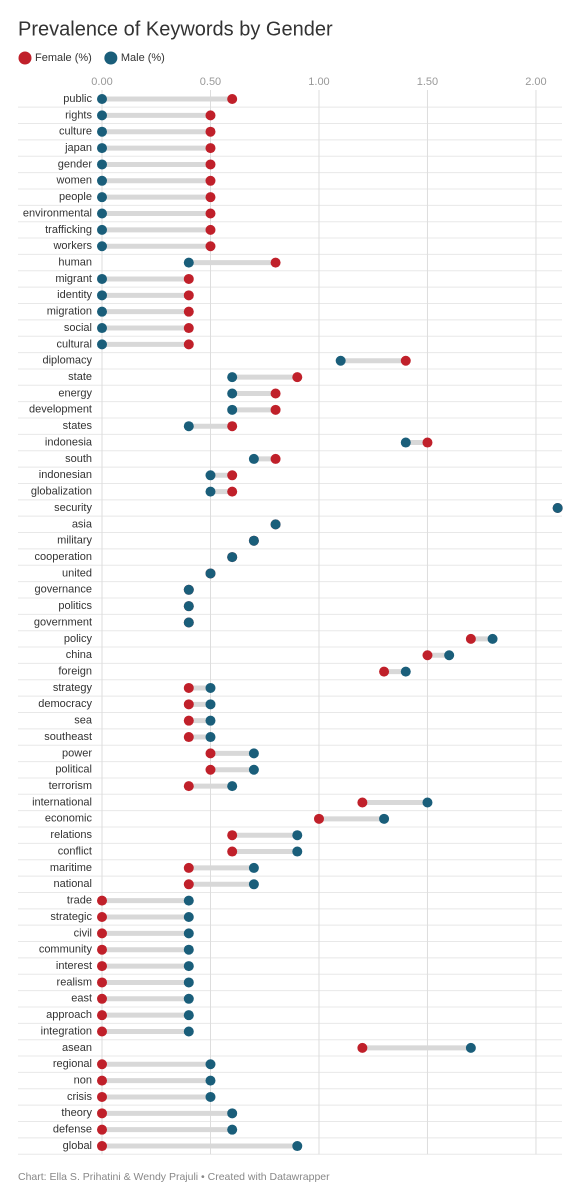 This screenshot has height=1200, width=582. I want to click on y-tick-label: interest, so click(74, 966).